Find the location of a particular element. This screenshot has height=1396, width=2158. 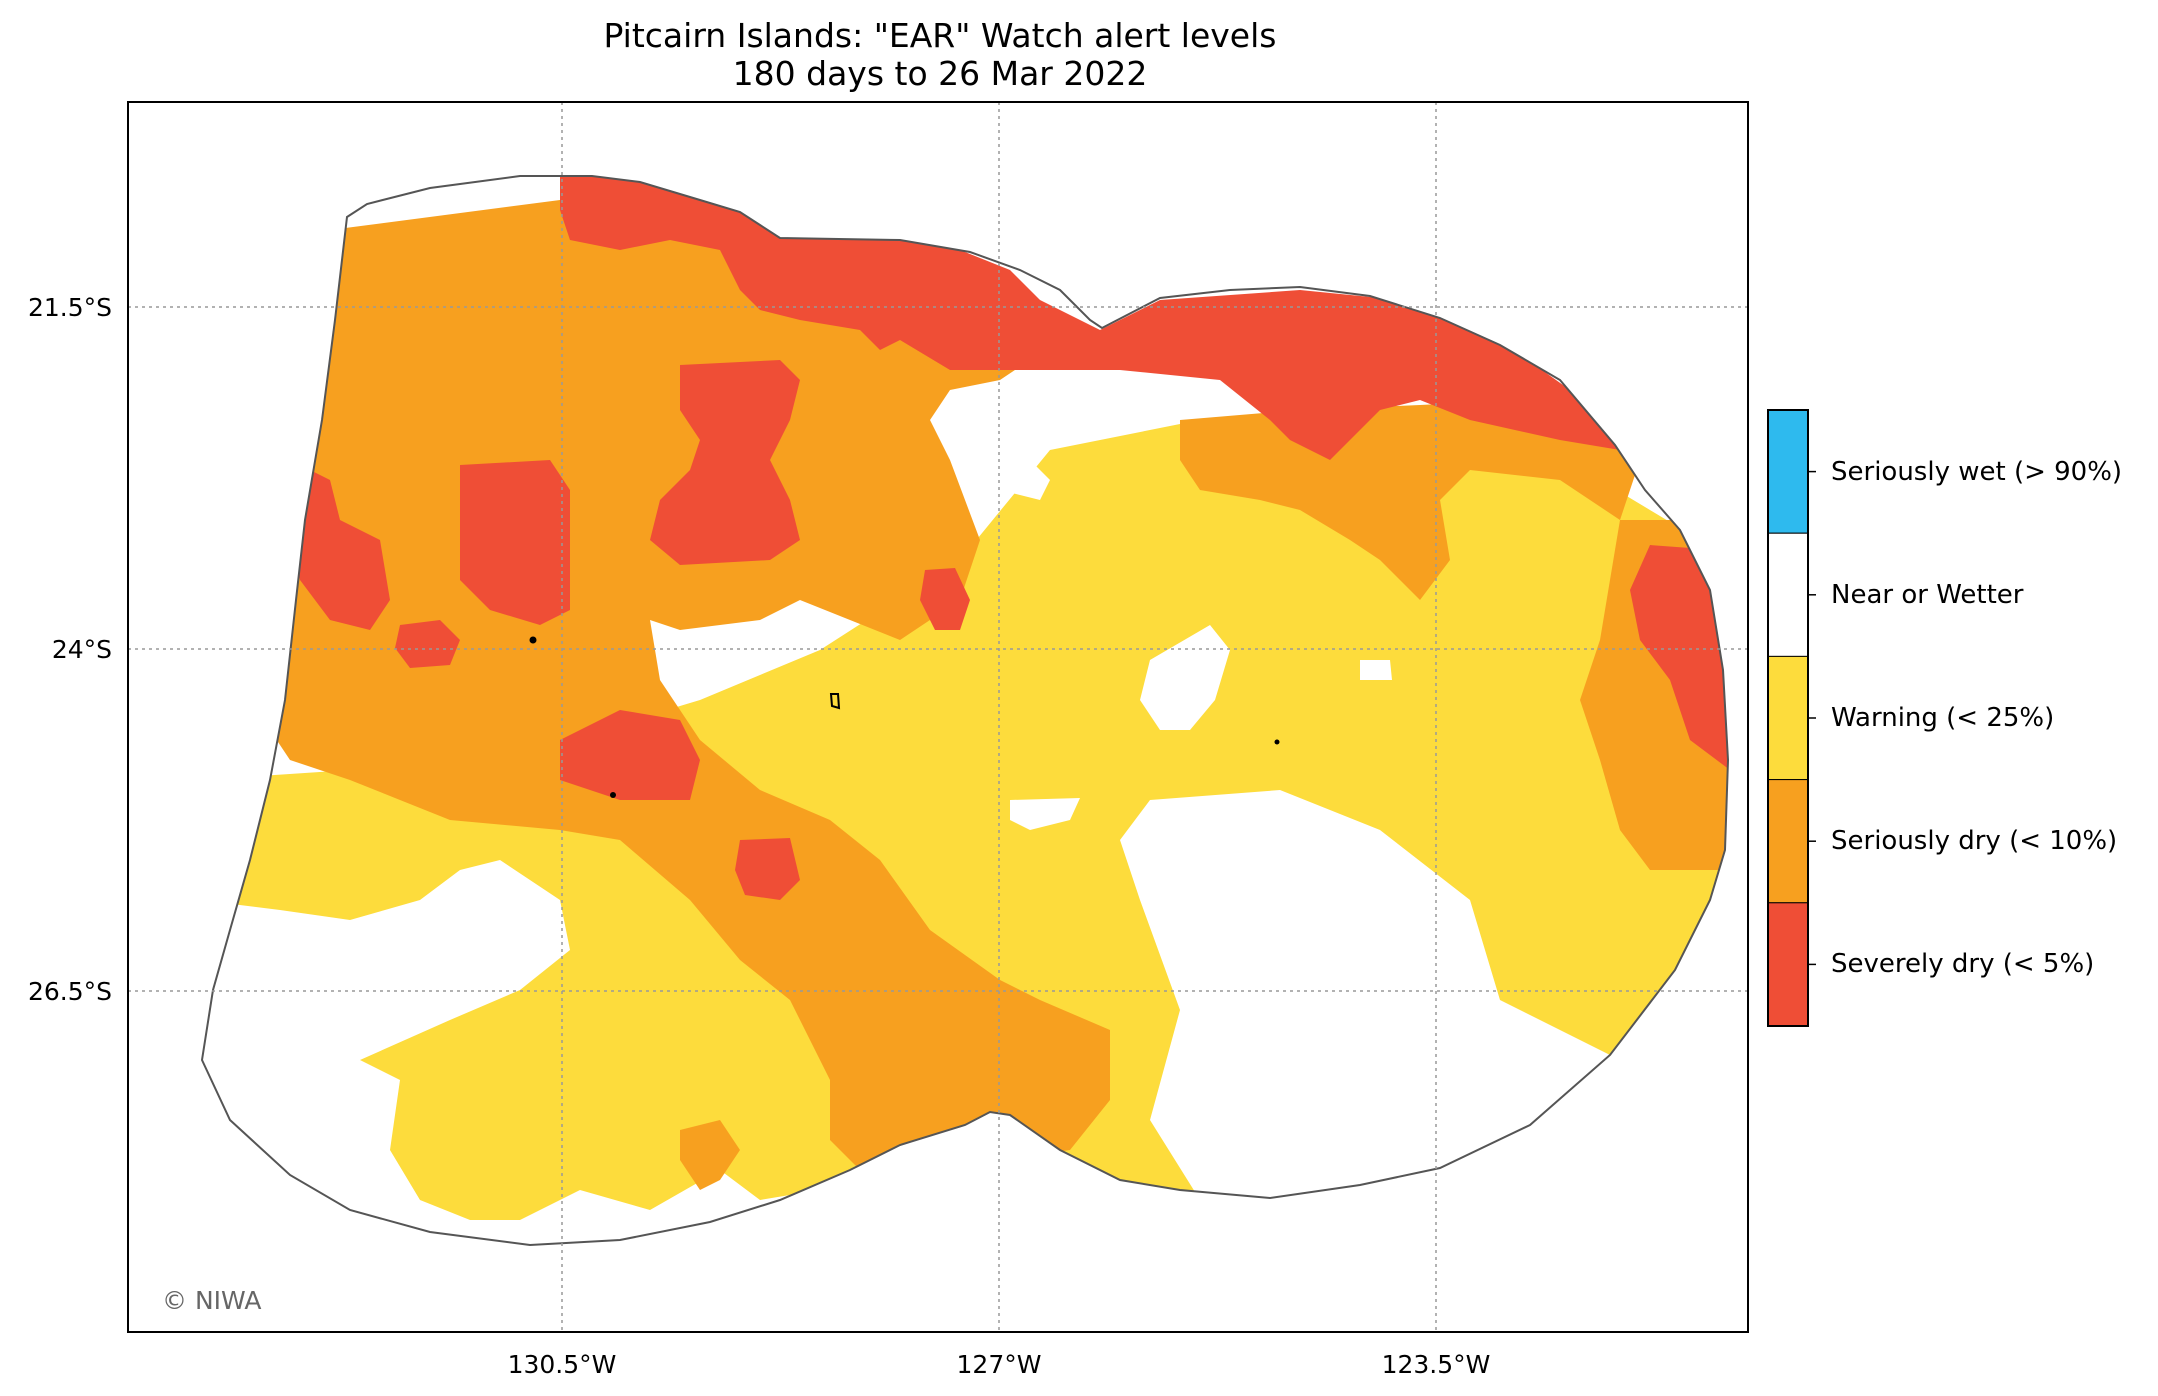

legend-label-5: Severely dry (< 5%) is located at coordinates (1962, 964).